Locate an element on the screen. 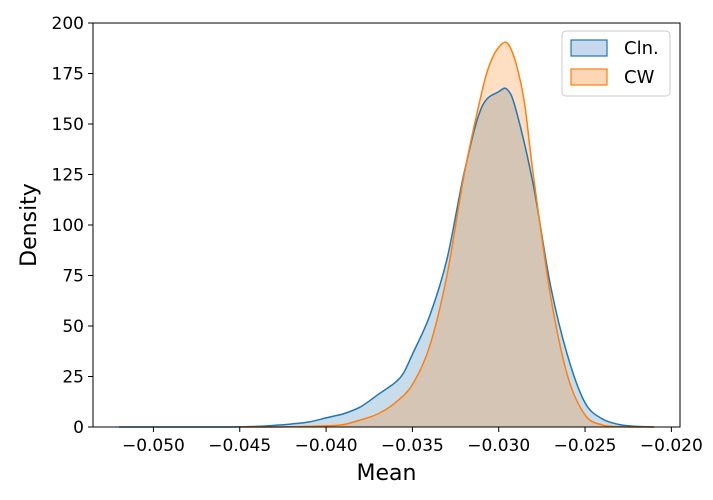 This screenshot has width=713, height=500. legend: Cln. CW is located at coordinates (616, 63).